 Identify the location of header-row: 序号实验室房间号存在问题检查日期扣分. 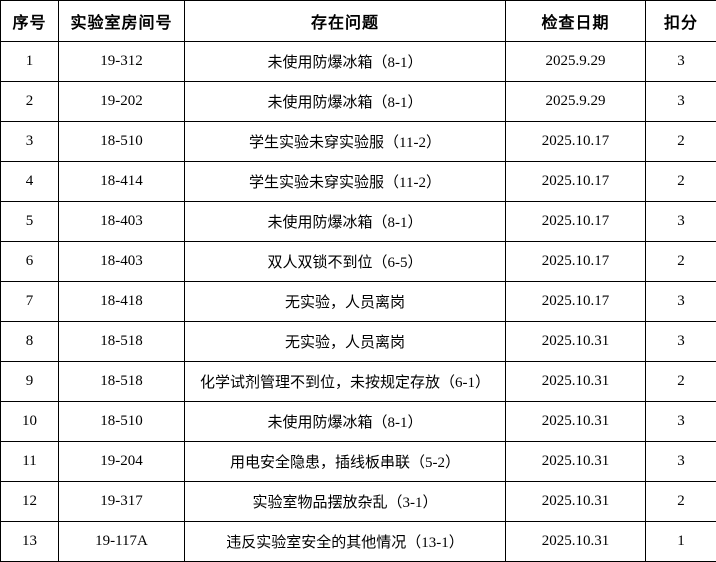
(358, 21).